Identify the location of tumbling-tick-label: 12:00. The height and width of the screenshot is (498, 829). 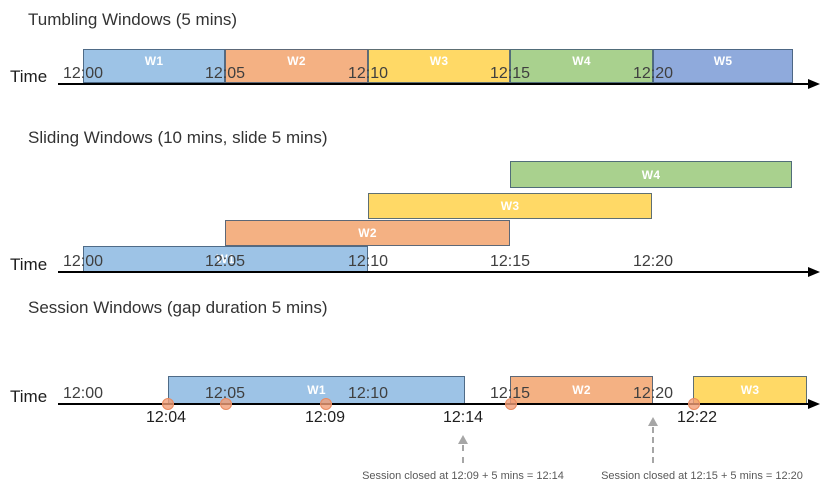
(83, 73).